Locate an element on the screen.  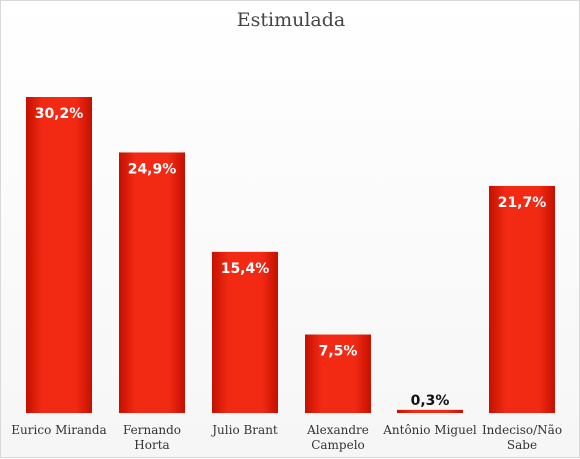
category-label-6: Indeciso/Não Sabe is located at coordinates (522, 437).